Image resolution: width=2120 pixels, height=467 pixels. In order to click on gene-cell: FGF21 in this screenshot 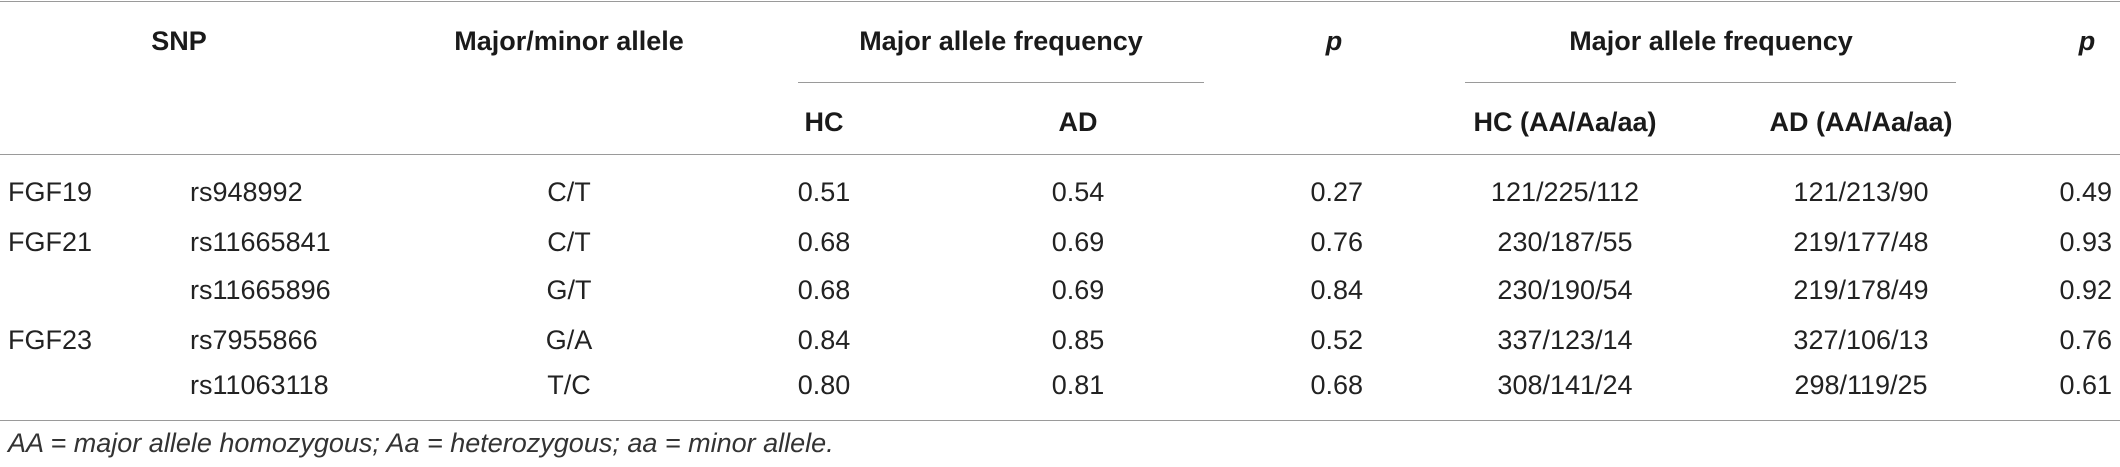, I will do `click(50, 242)`.